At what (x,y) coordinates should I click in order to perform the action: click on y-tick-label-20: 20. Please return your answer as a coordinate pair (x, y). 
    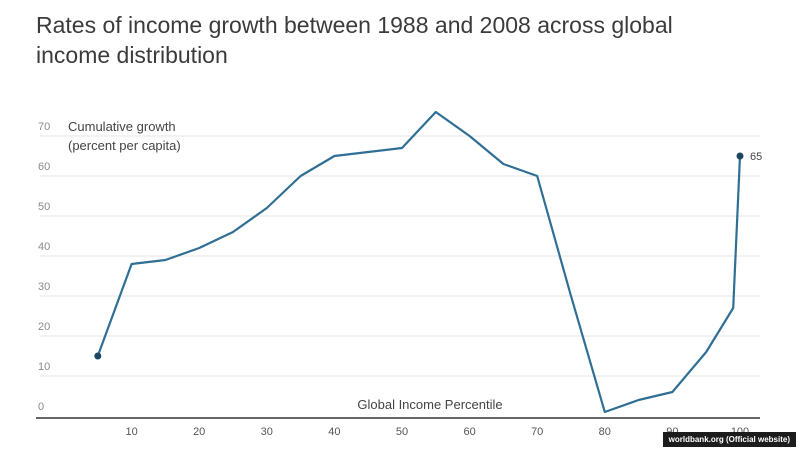
    Looking at the image, I should click on (44, 327).